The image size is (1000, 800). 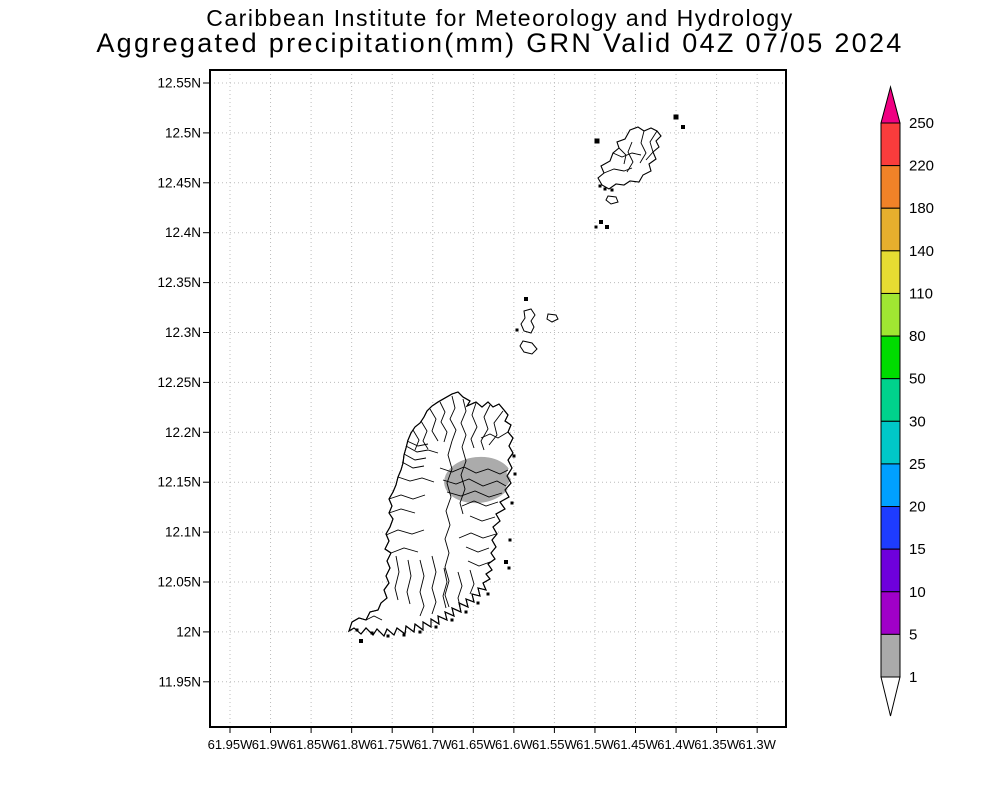 What do you see at coordinates (179, 681) in the screenshot?
I see `lat-tick-label: 11.95N` at bounding box center [179, 681].